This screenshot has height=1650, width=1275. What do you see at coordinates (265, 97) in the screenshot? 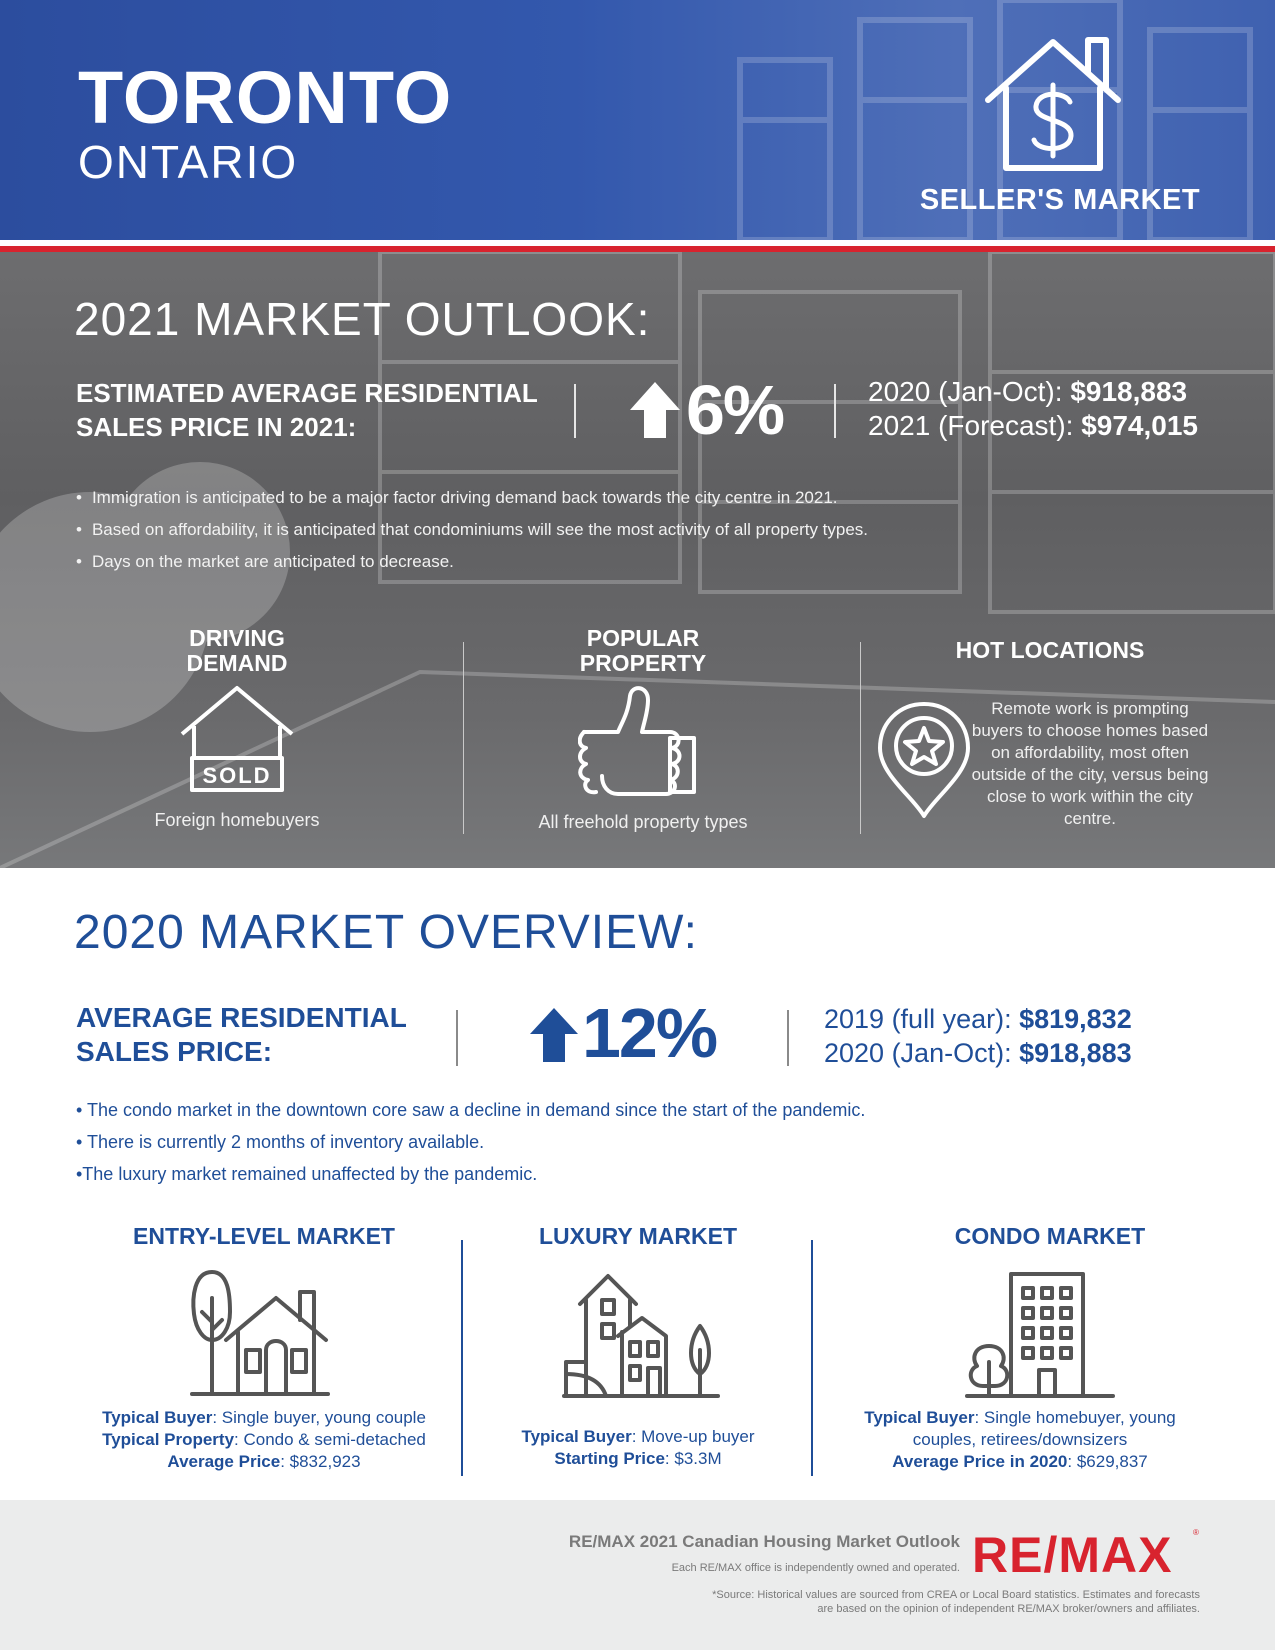
I see `city-title: TORONTO` at bounding box center [265, 97].